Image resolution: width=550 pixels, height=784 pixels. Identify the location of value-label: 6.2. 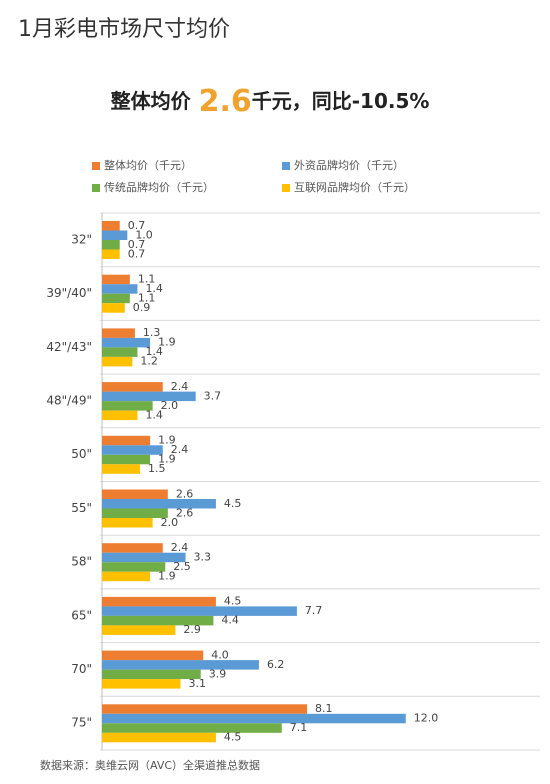
(276, 664).